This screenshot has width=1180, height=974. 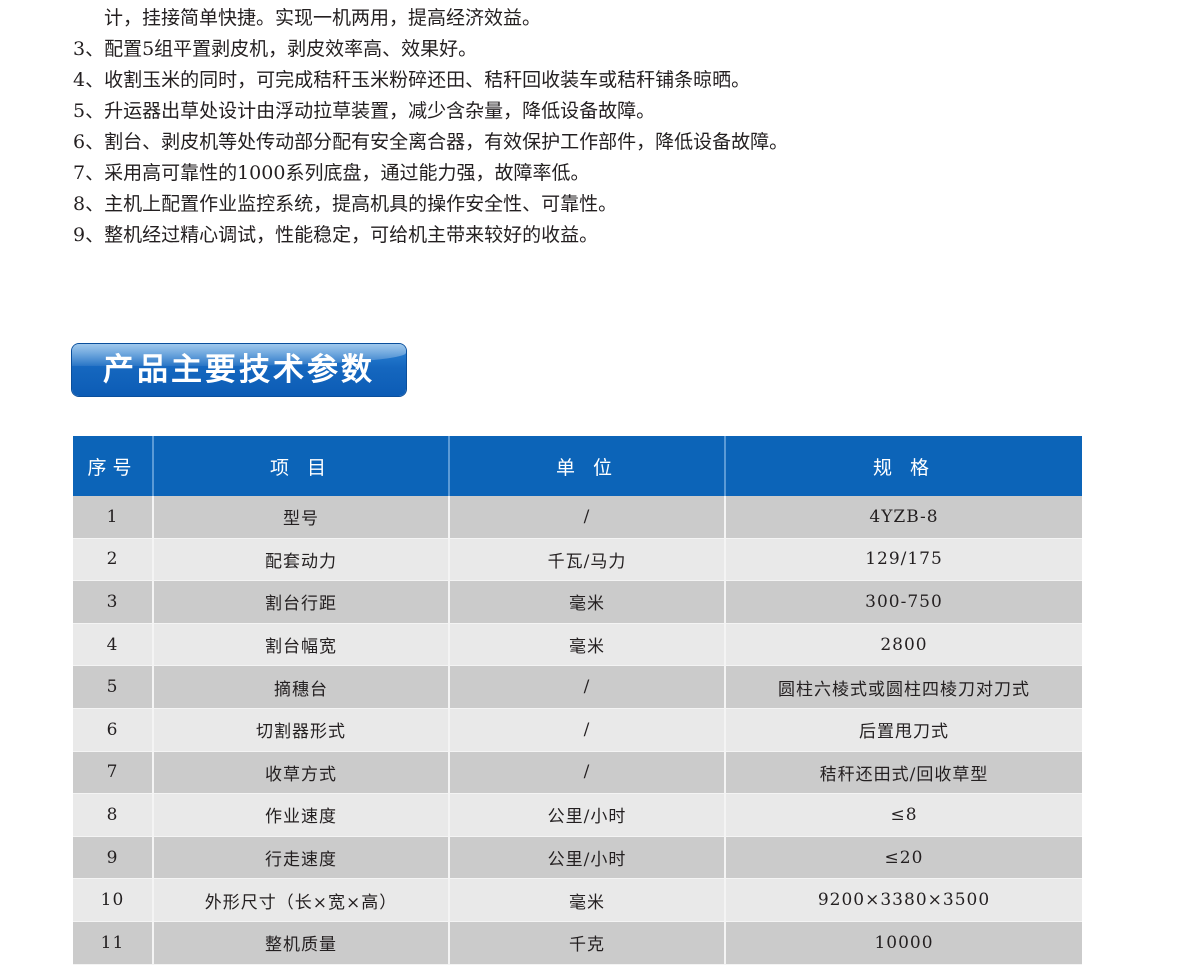 I want to click on row-index: 3, so click(x=113, y=602).